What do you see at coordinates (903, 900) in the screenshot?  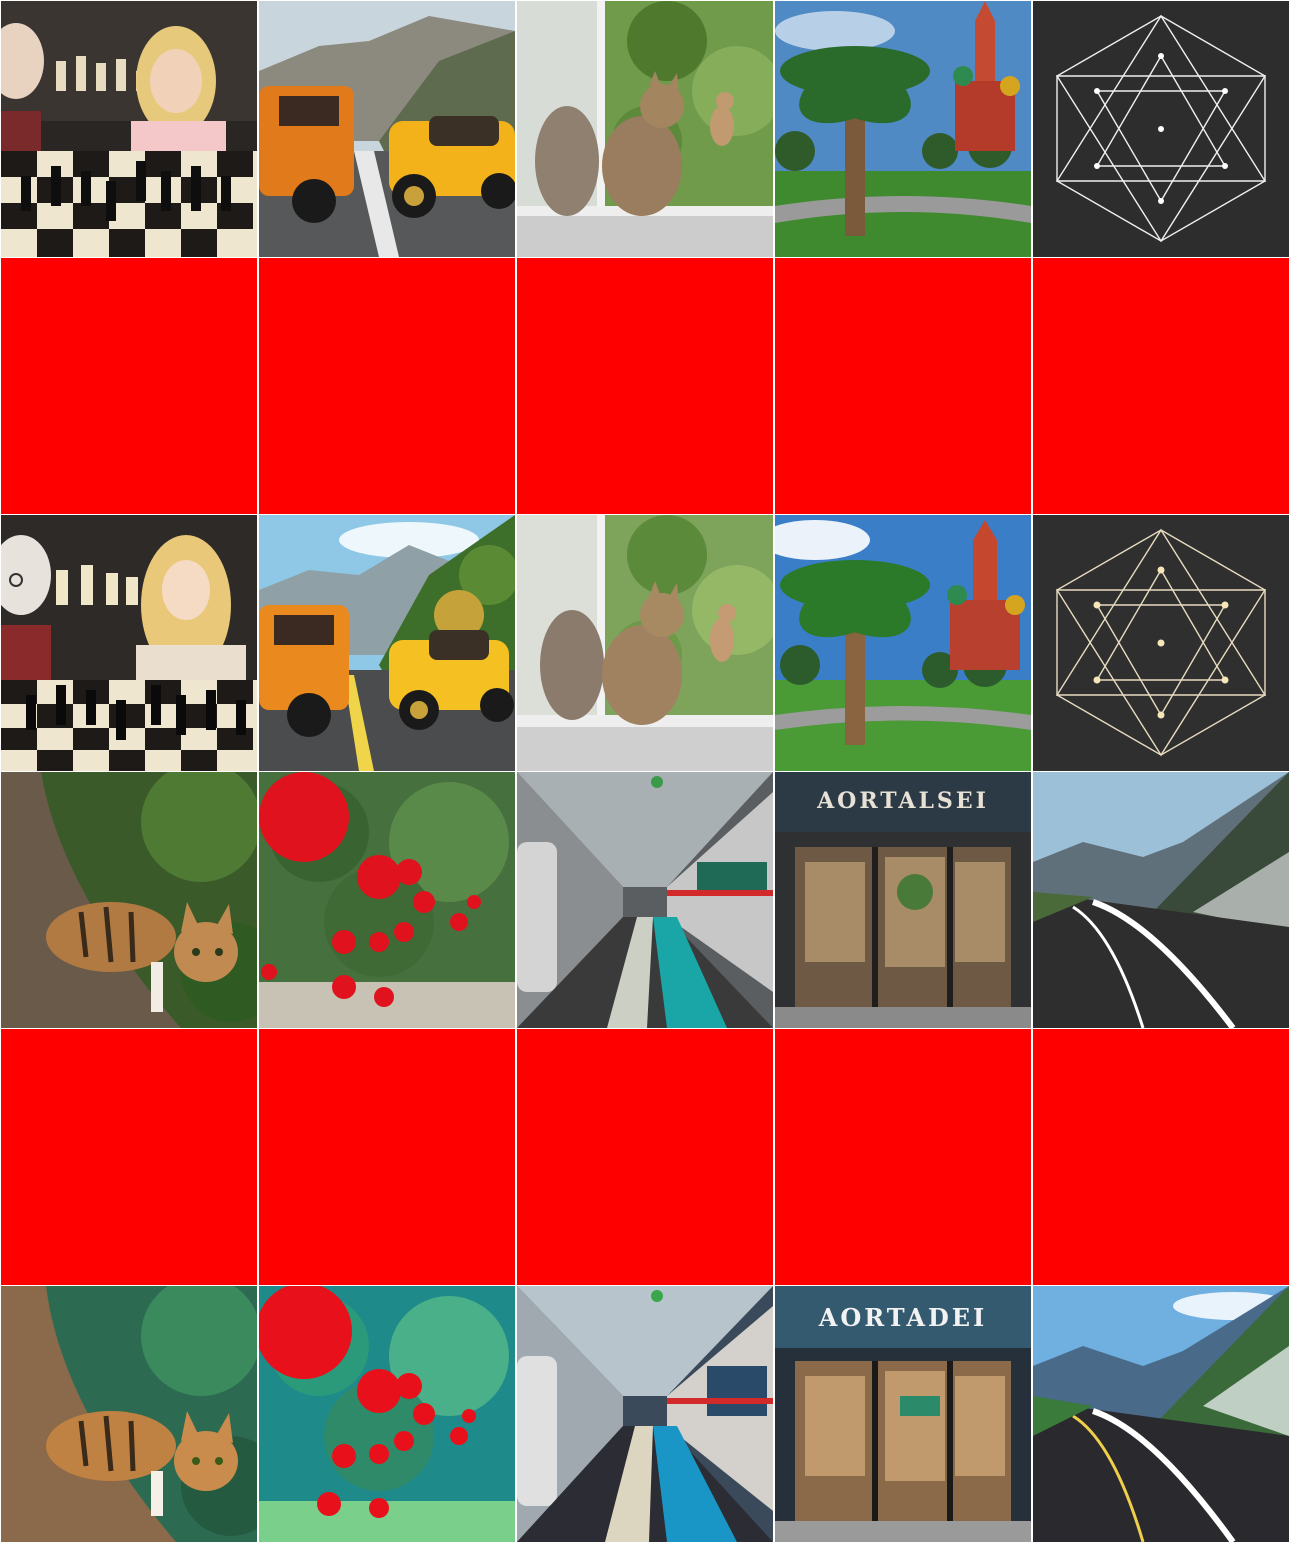 I see `storefront-photo: AORTALSEI` at bounding box center [903, 900].